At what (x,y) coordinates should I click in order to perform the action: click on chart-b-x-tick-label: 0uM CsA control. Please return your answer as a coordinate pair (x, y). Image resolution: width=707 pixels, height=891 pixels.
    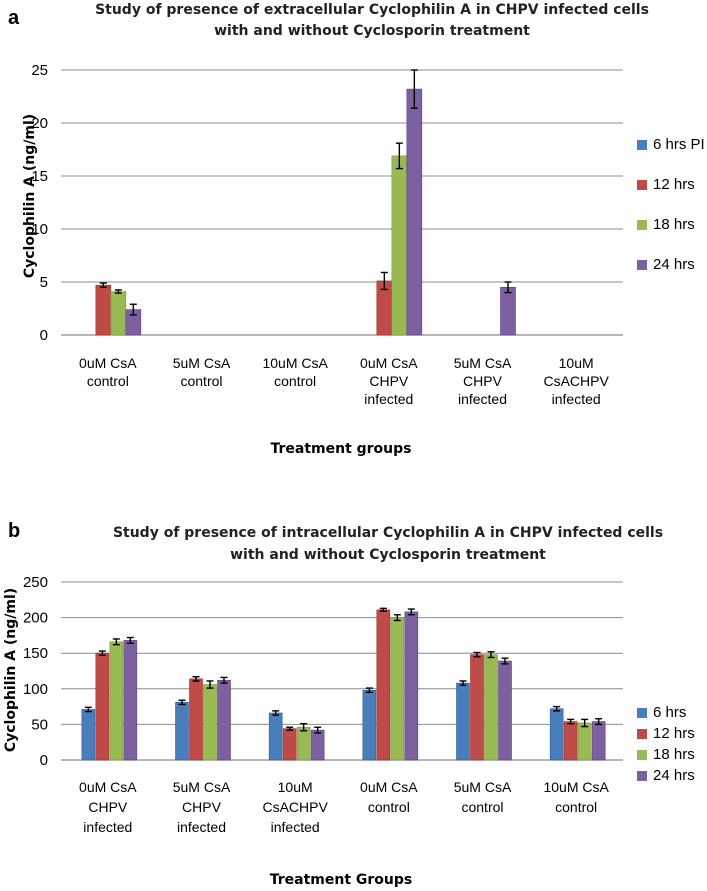
    Looking at the image, I should click on (389, 797).